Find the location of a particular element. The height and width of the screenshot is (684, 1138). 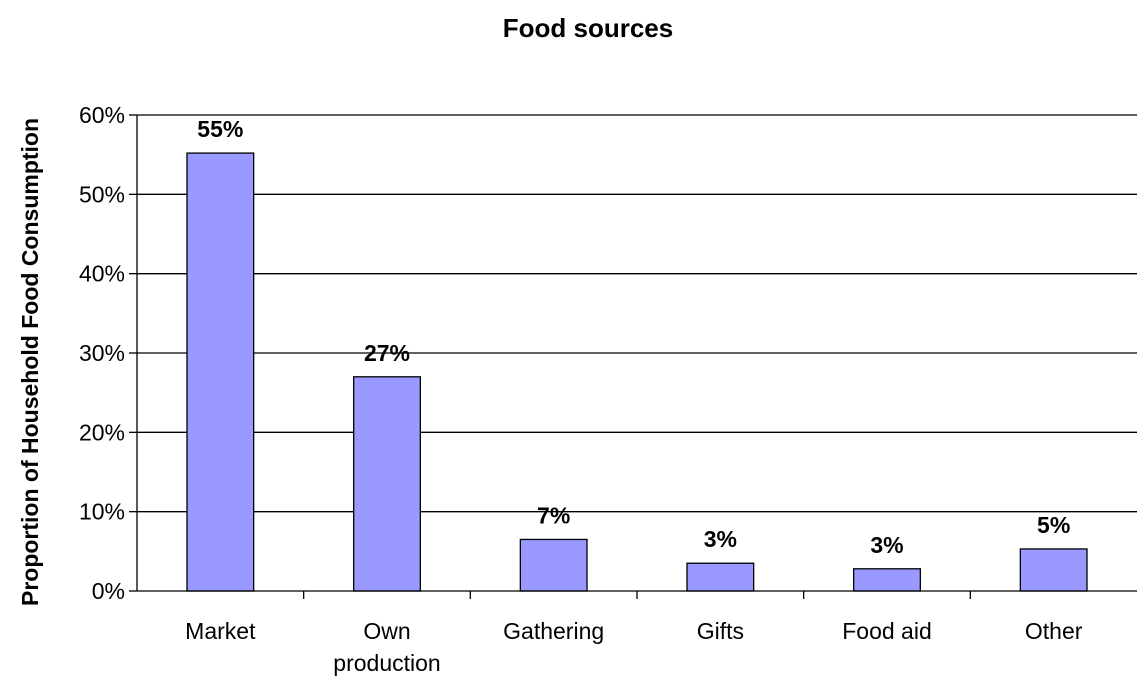

y-tick-label: 20% is located at coordinates (102, 432).